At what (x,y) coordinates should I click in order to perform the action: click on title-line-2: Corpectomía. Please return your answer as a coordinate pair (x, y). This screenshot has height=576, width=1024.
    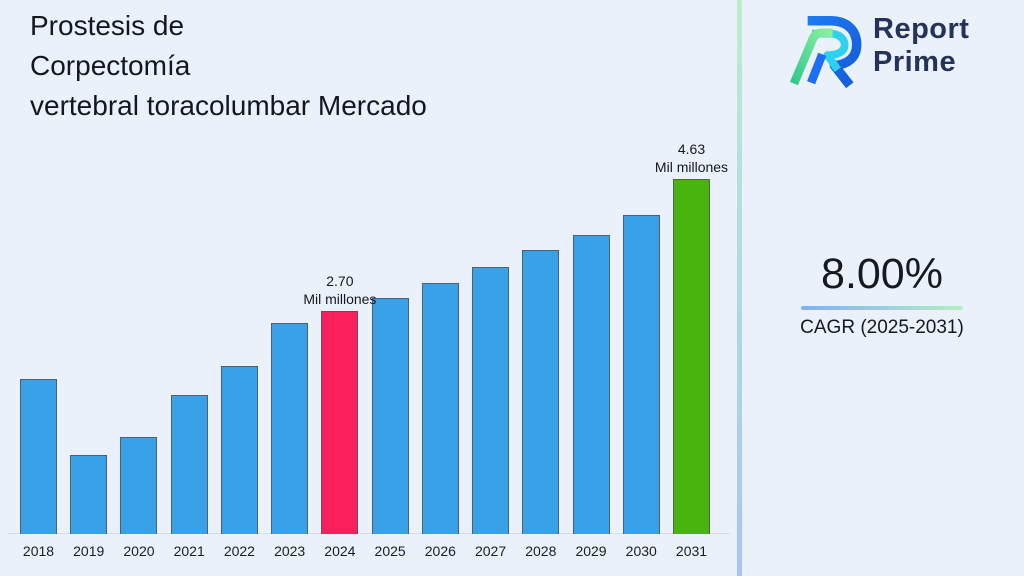
    Looking at the image, I should click on (110, 65).